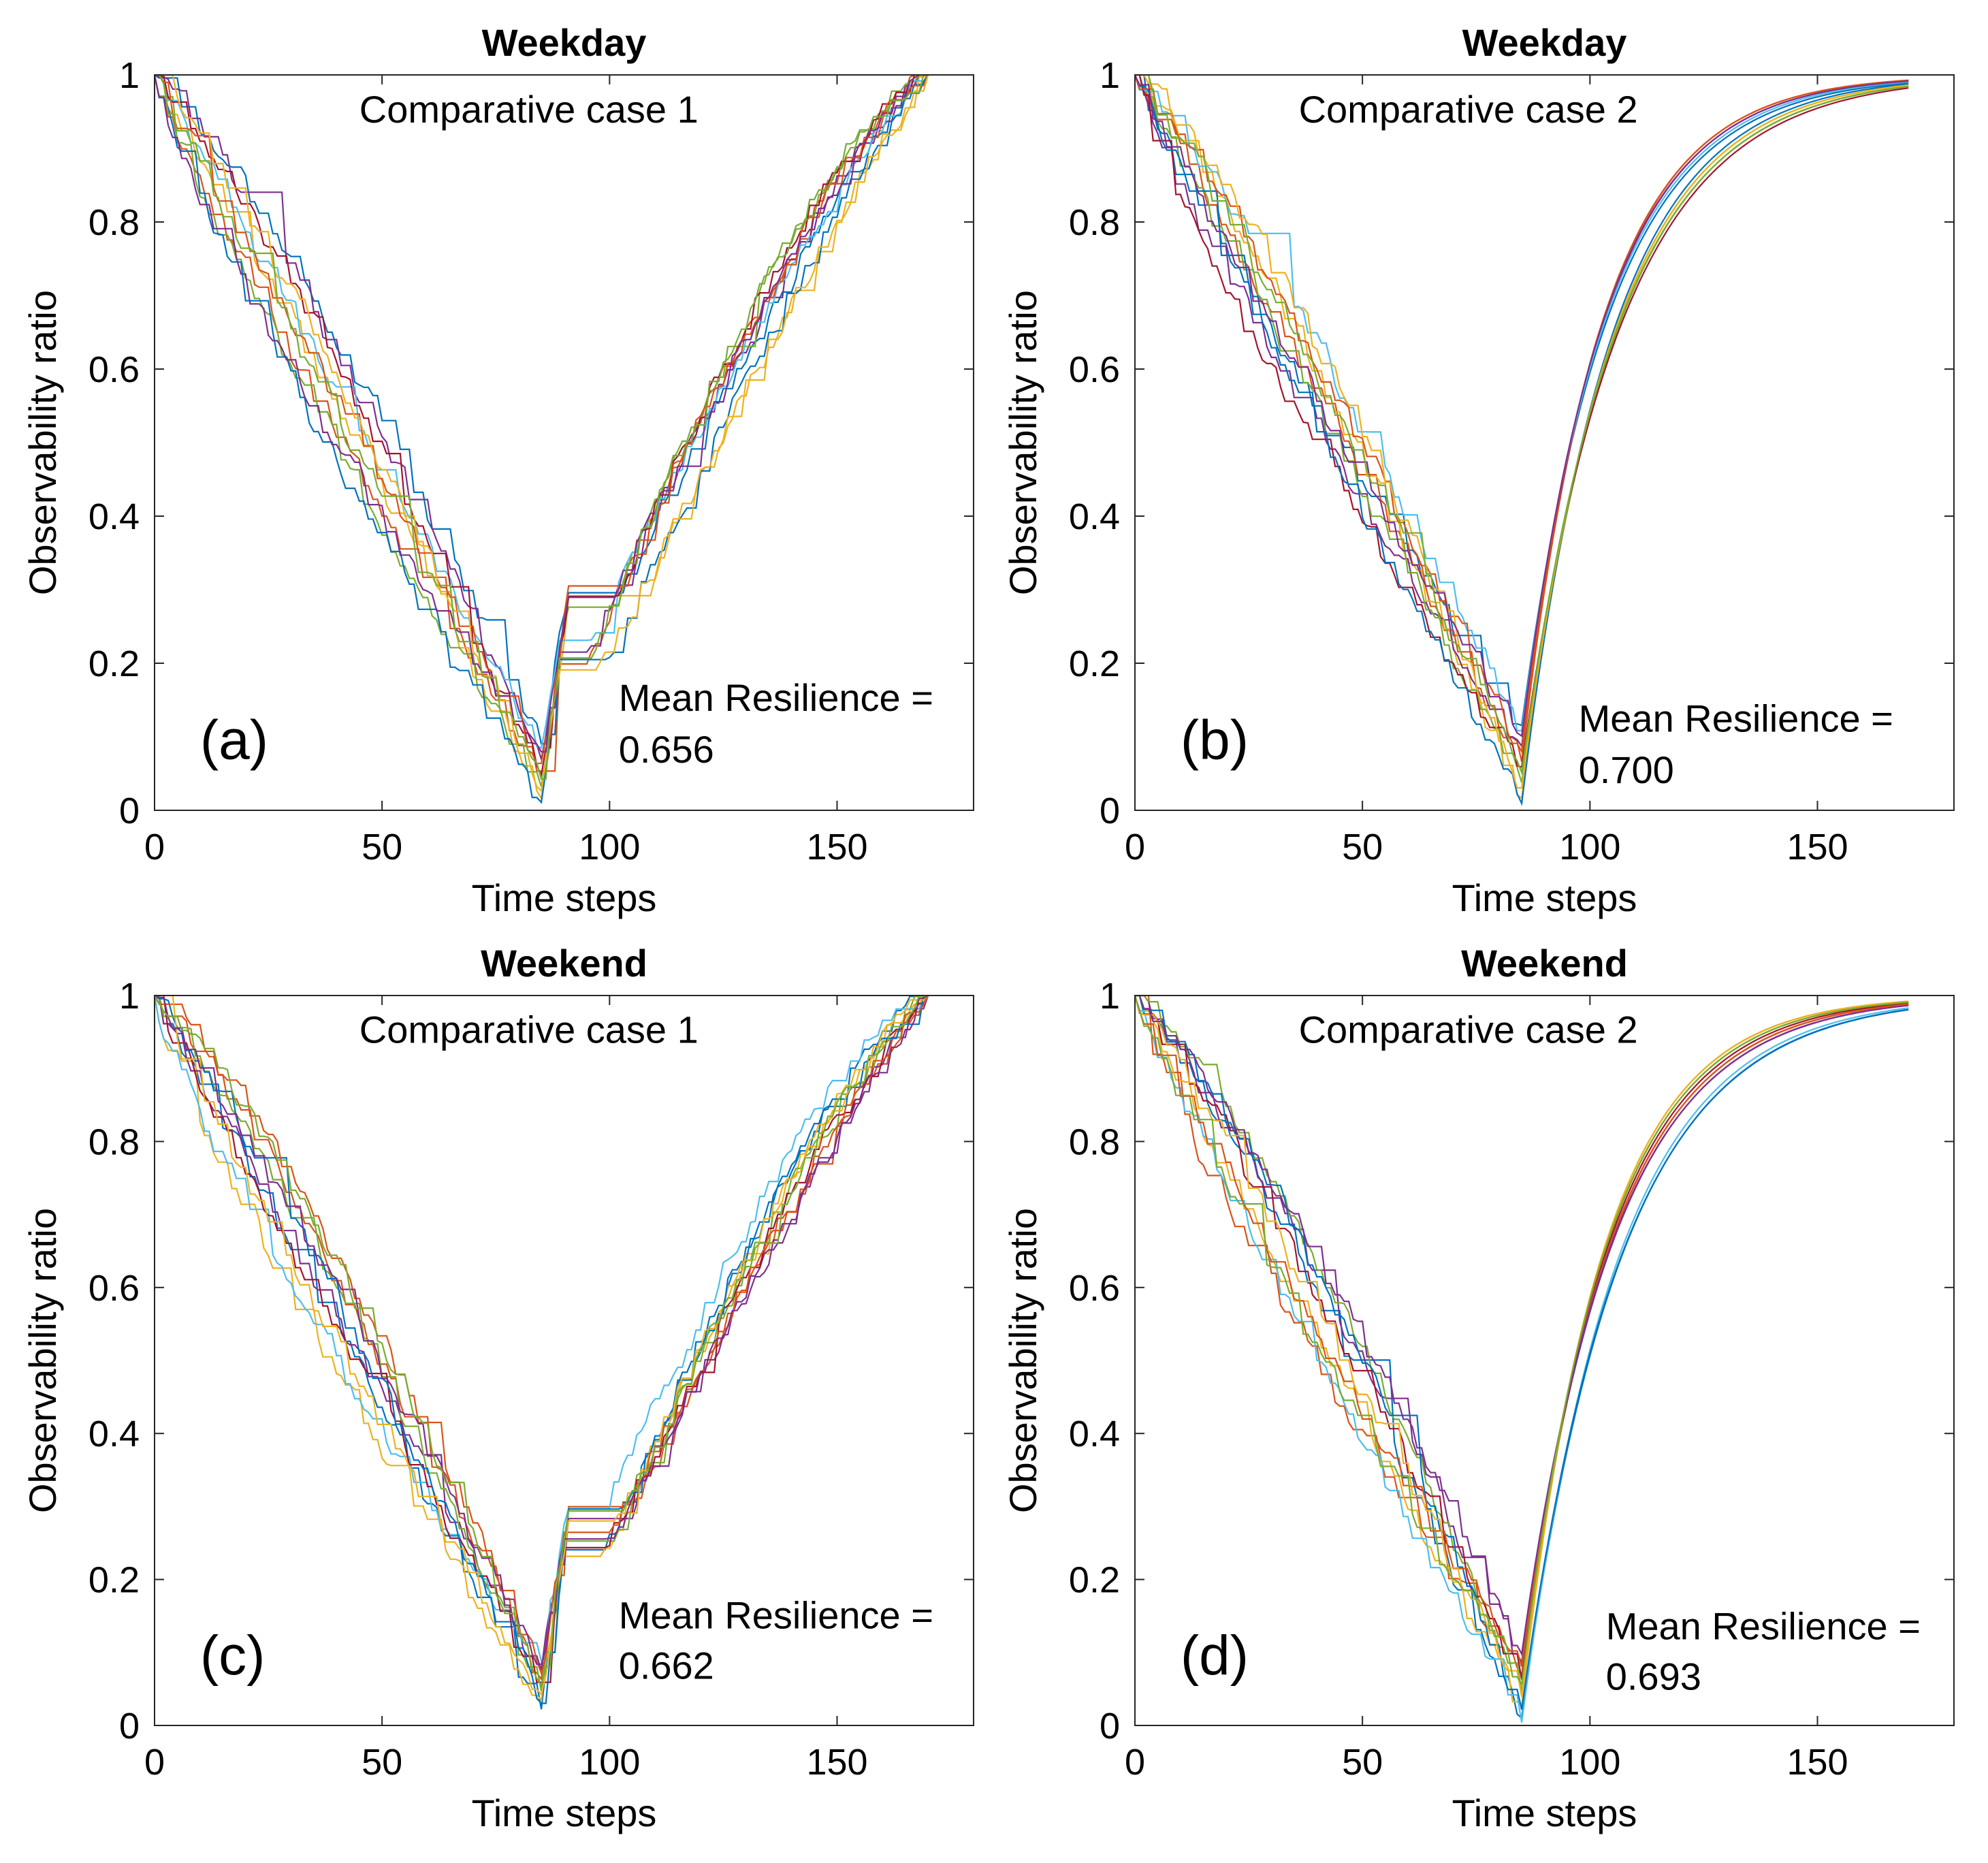 The width and height of the screenshot is (1988, 1863). I want to click on mean-resilience-value: 0.700, so click(1627, 770).